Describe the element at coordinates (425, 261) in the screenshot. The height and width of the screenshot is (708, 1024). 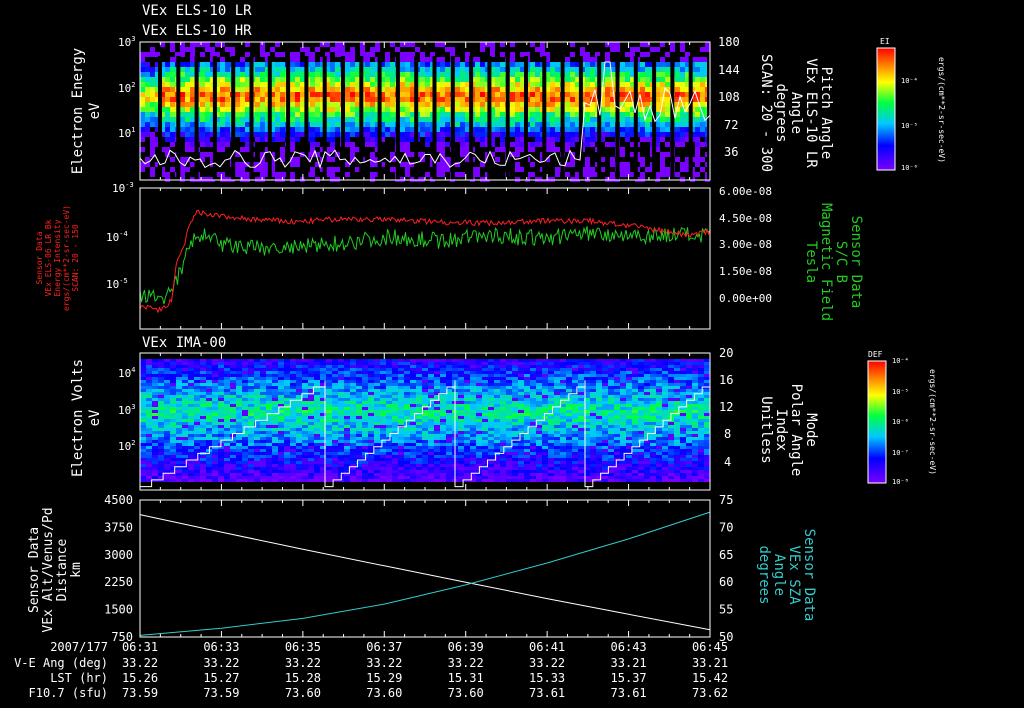
I see `energy-intensity-series` at that location.